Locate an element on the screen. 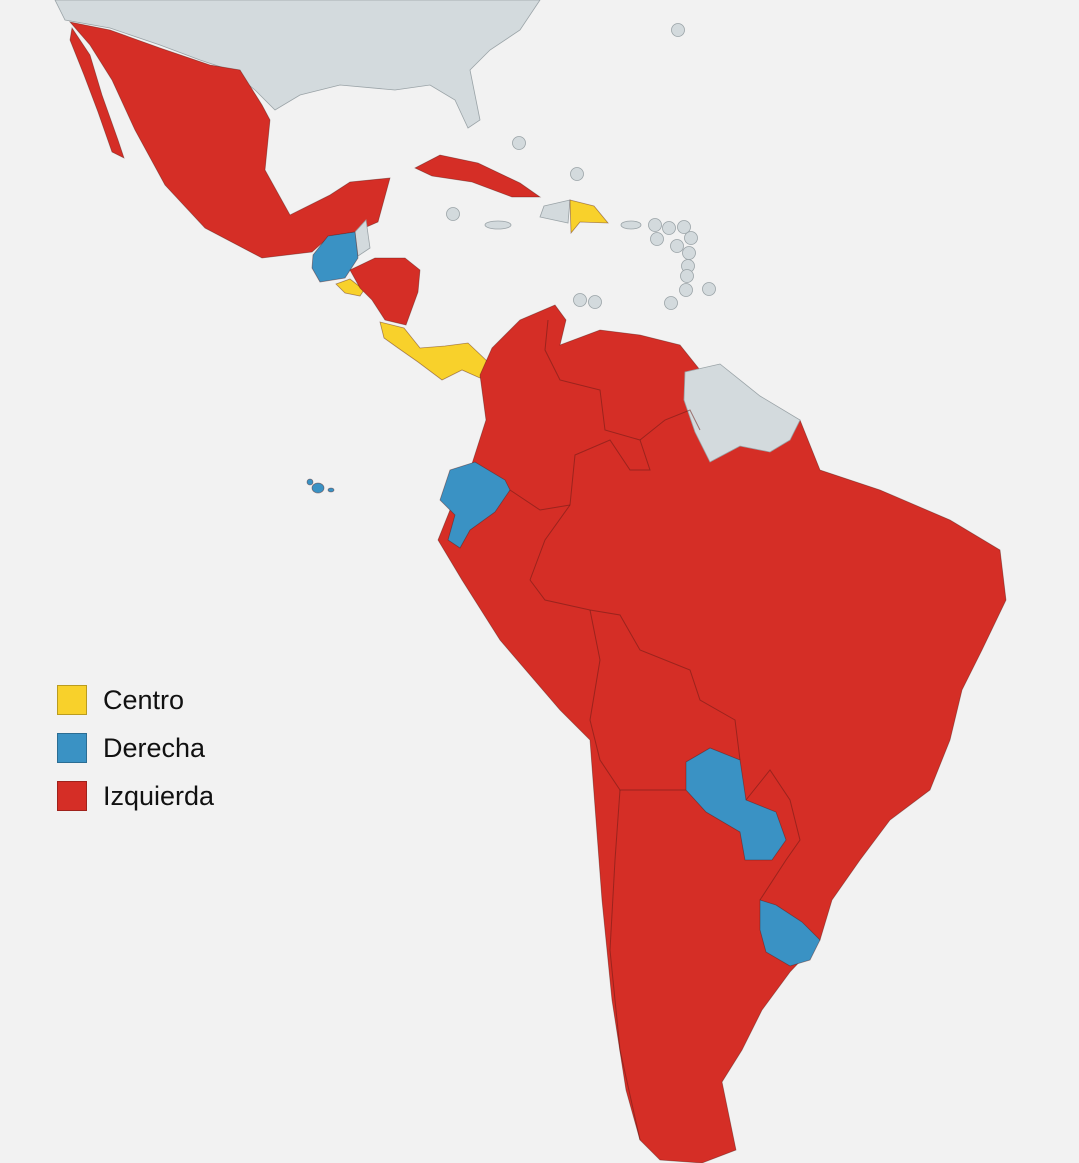 The height and width of the screenshot is (1163, 1079). region-guianas is located at coordinates (742, 413).